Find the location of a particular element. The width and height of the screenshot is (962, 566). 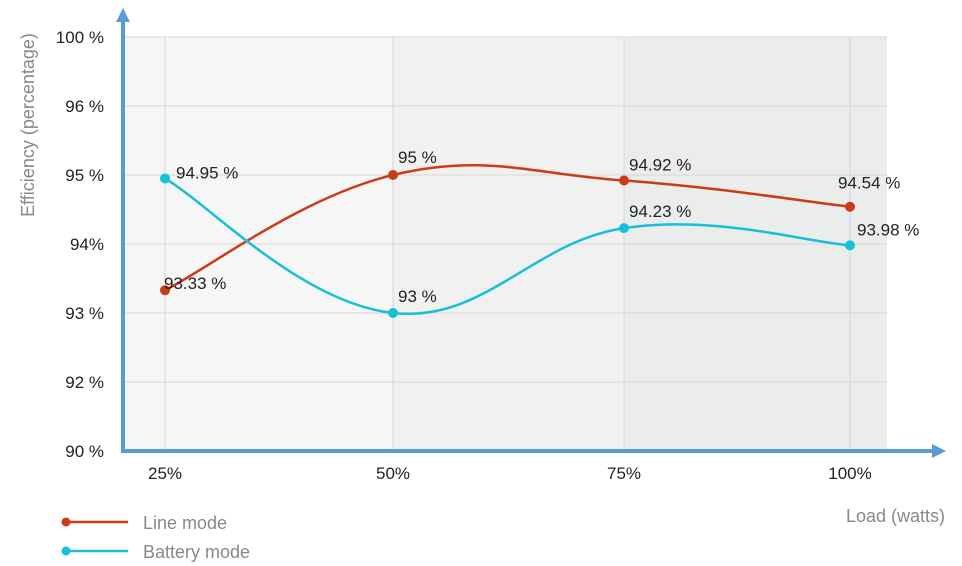

y-tick-label: 92 % is located at coordinates (84, 382).